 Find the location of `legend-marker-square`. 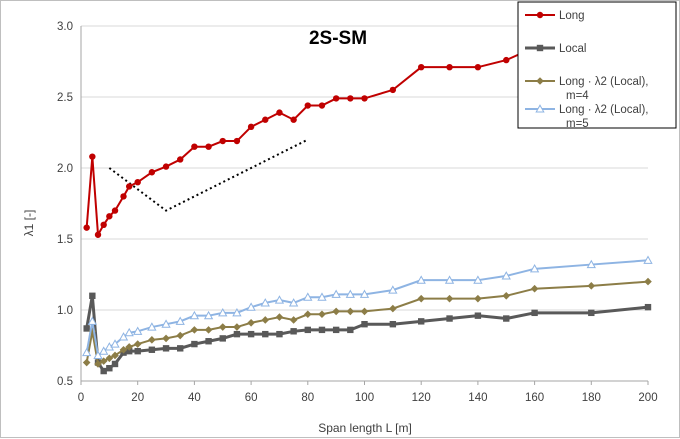

legend-marker-square is located at coordinates (540, 48).